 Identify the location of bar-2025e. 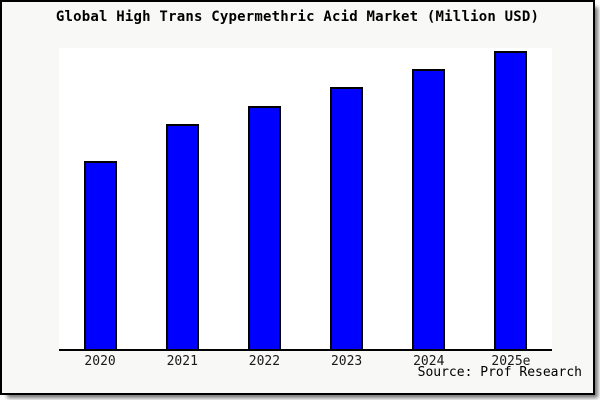
(511, 200).